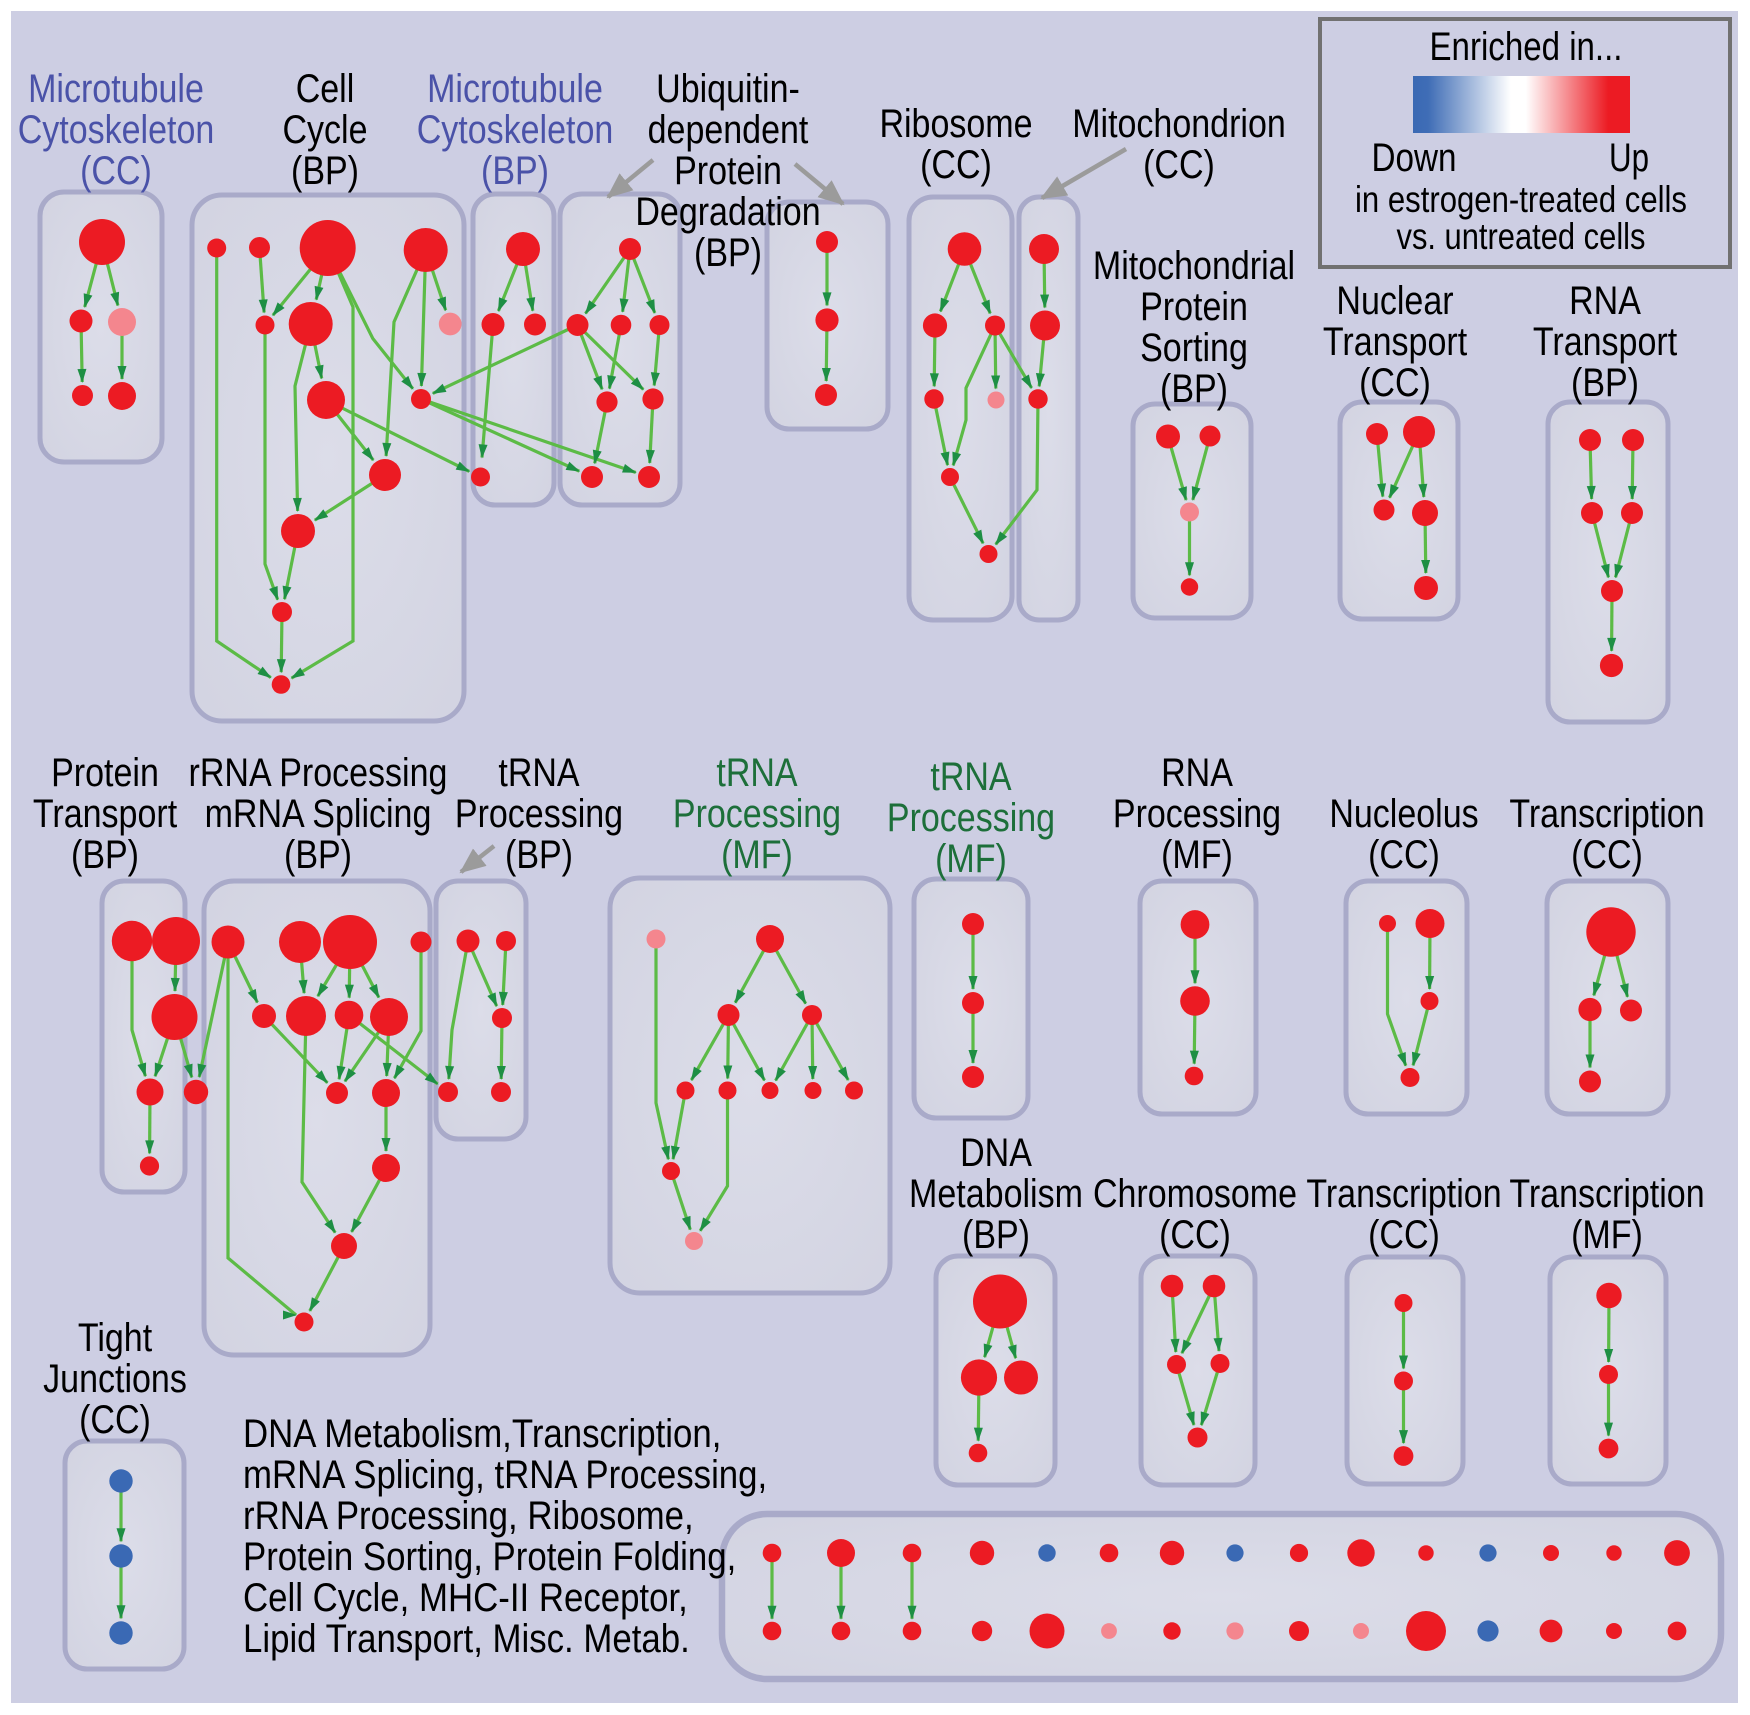 This screenshot has width=1750, height=1715. Describe the element at coordinates (728, 89) in the screenshot. I see `svg-text: Ubiquitin-` at that location.